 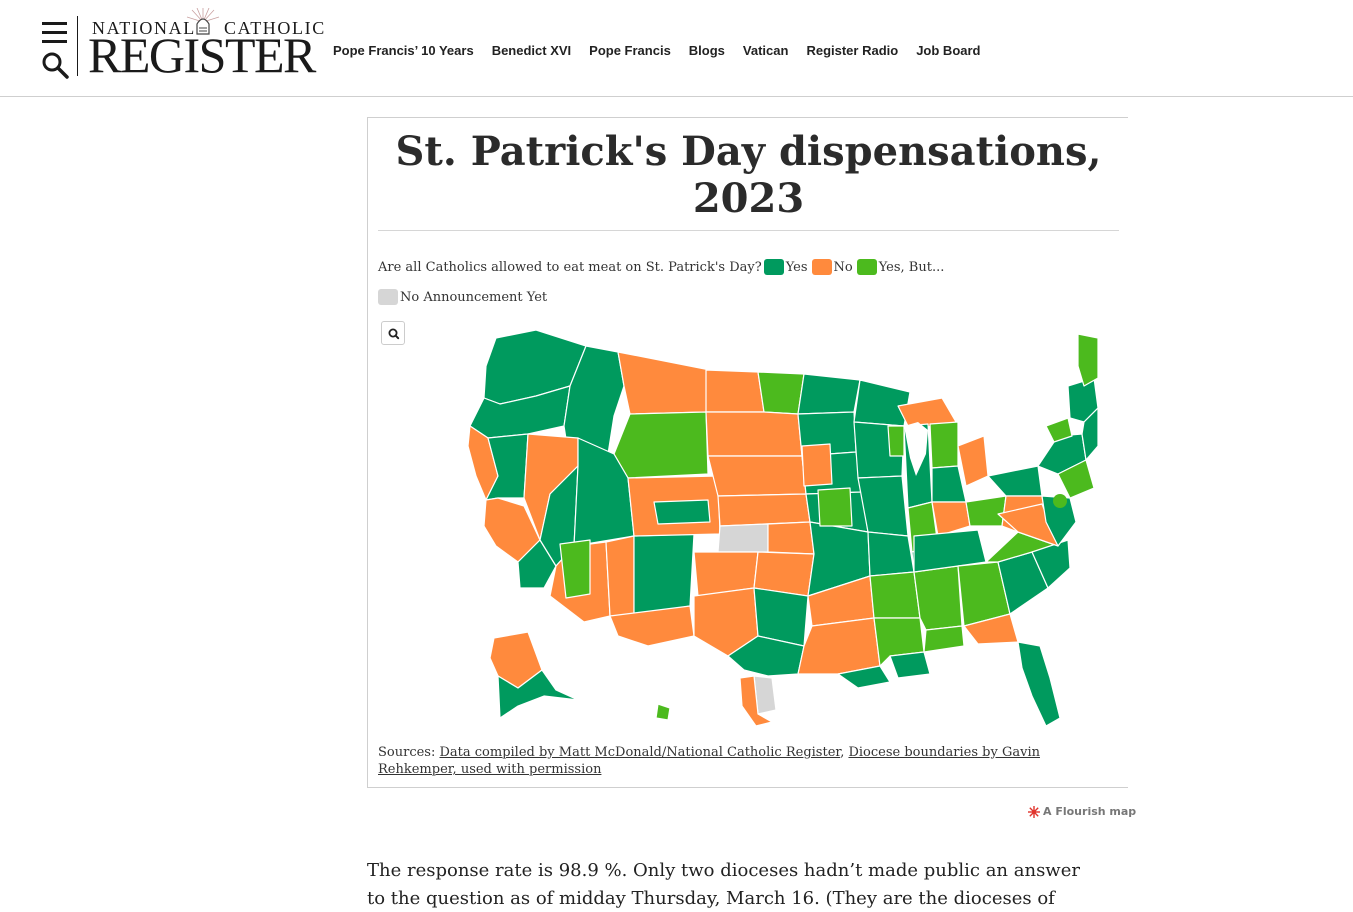 I want to click on diocese-marker, so click(x=1060, y=501).